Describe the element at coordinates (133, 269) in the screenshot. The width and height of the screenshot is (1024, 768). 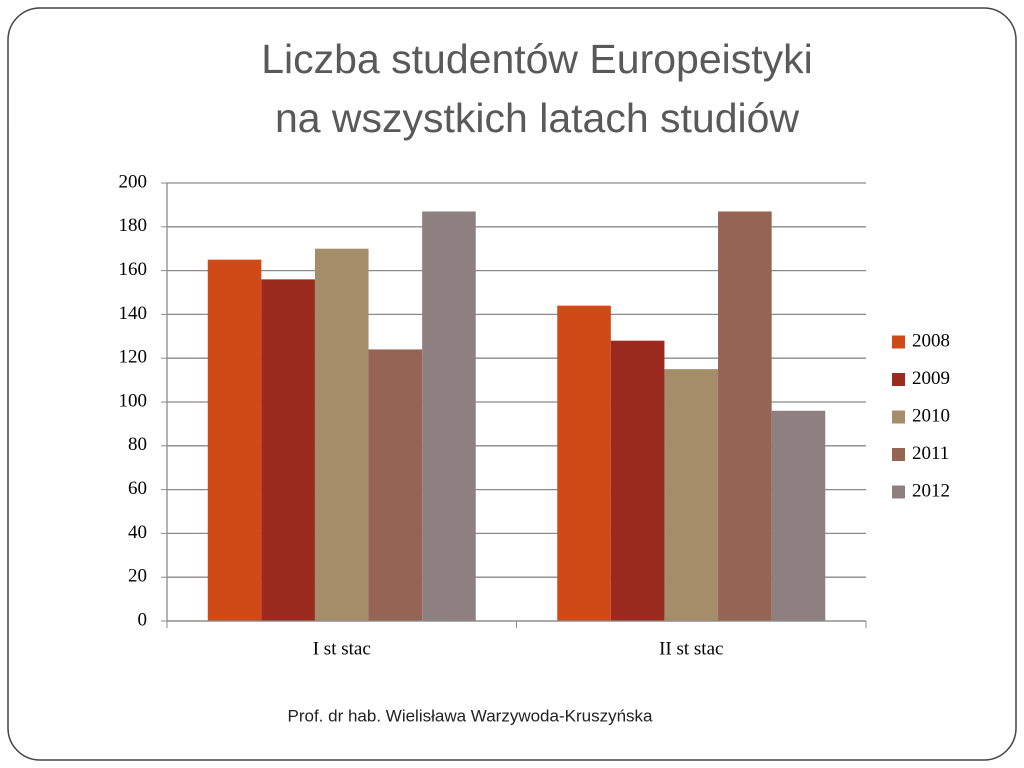
I see `y-tick-label: 160` at that location.